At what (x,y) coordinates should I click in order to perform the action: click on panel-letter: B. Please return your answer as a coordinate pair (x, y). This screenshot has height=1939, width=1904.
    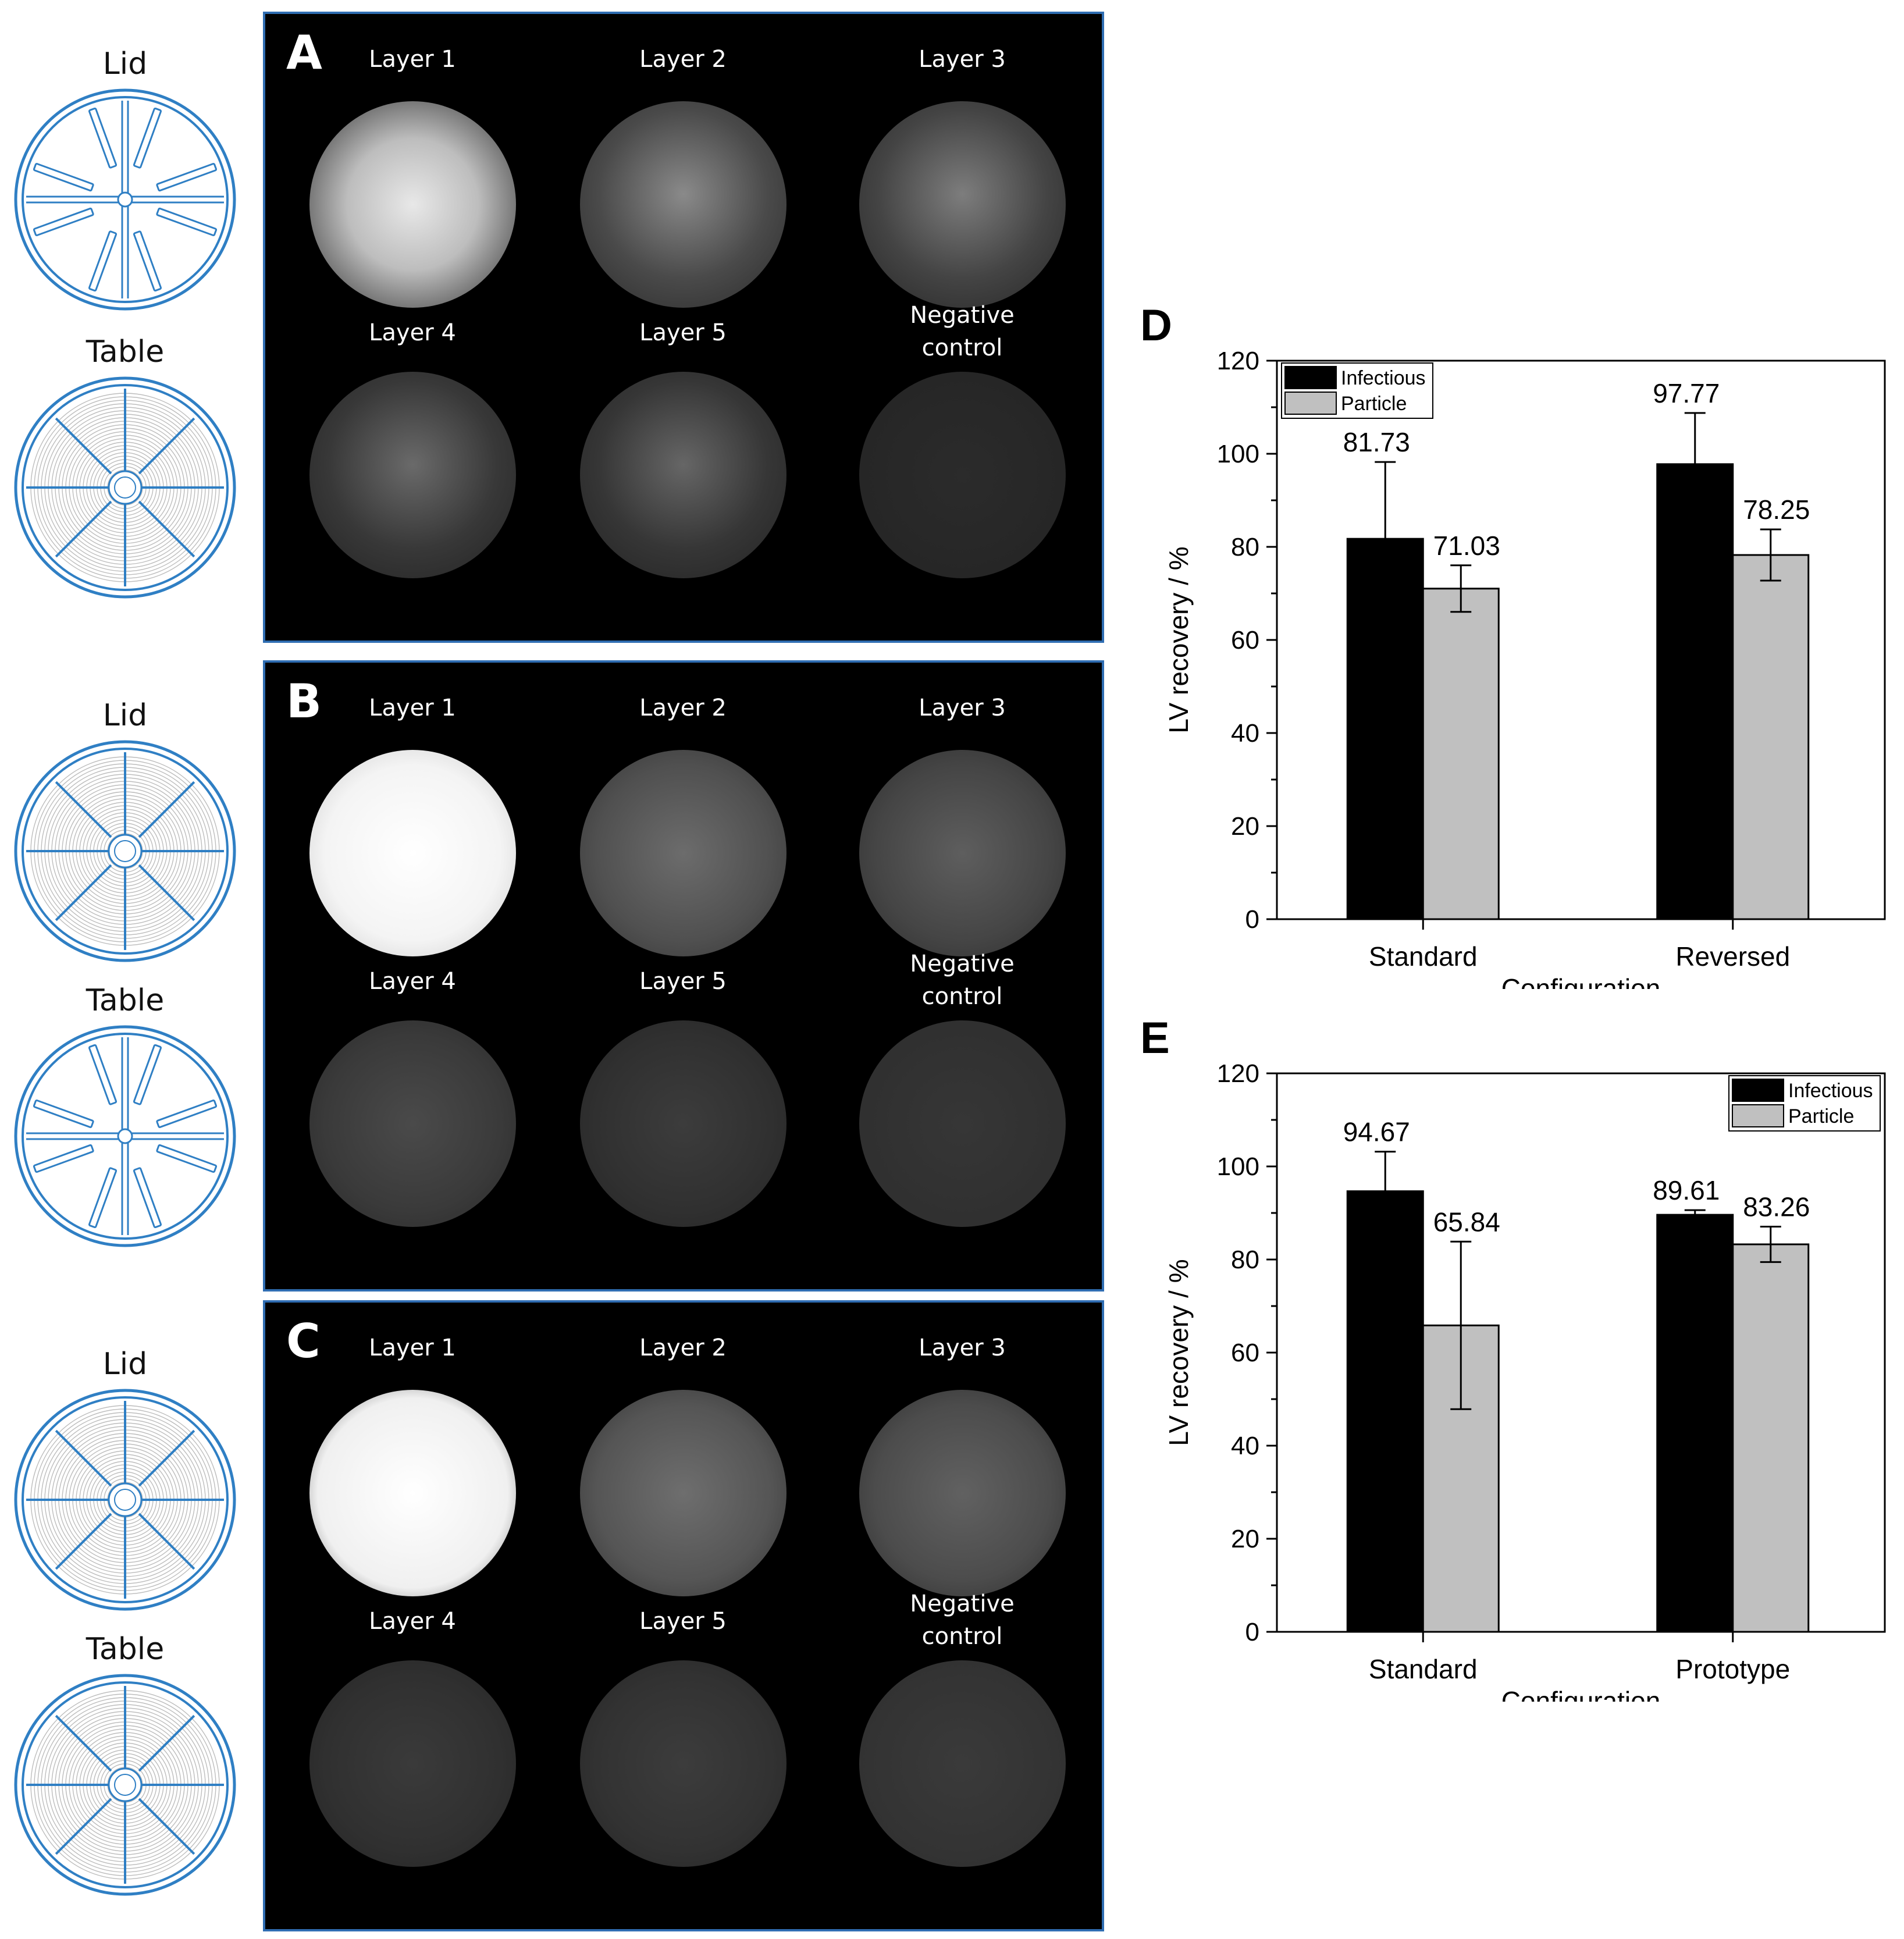
    Looking at the image, I should click on (304, 701).